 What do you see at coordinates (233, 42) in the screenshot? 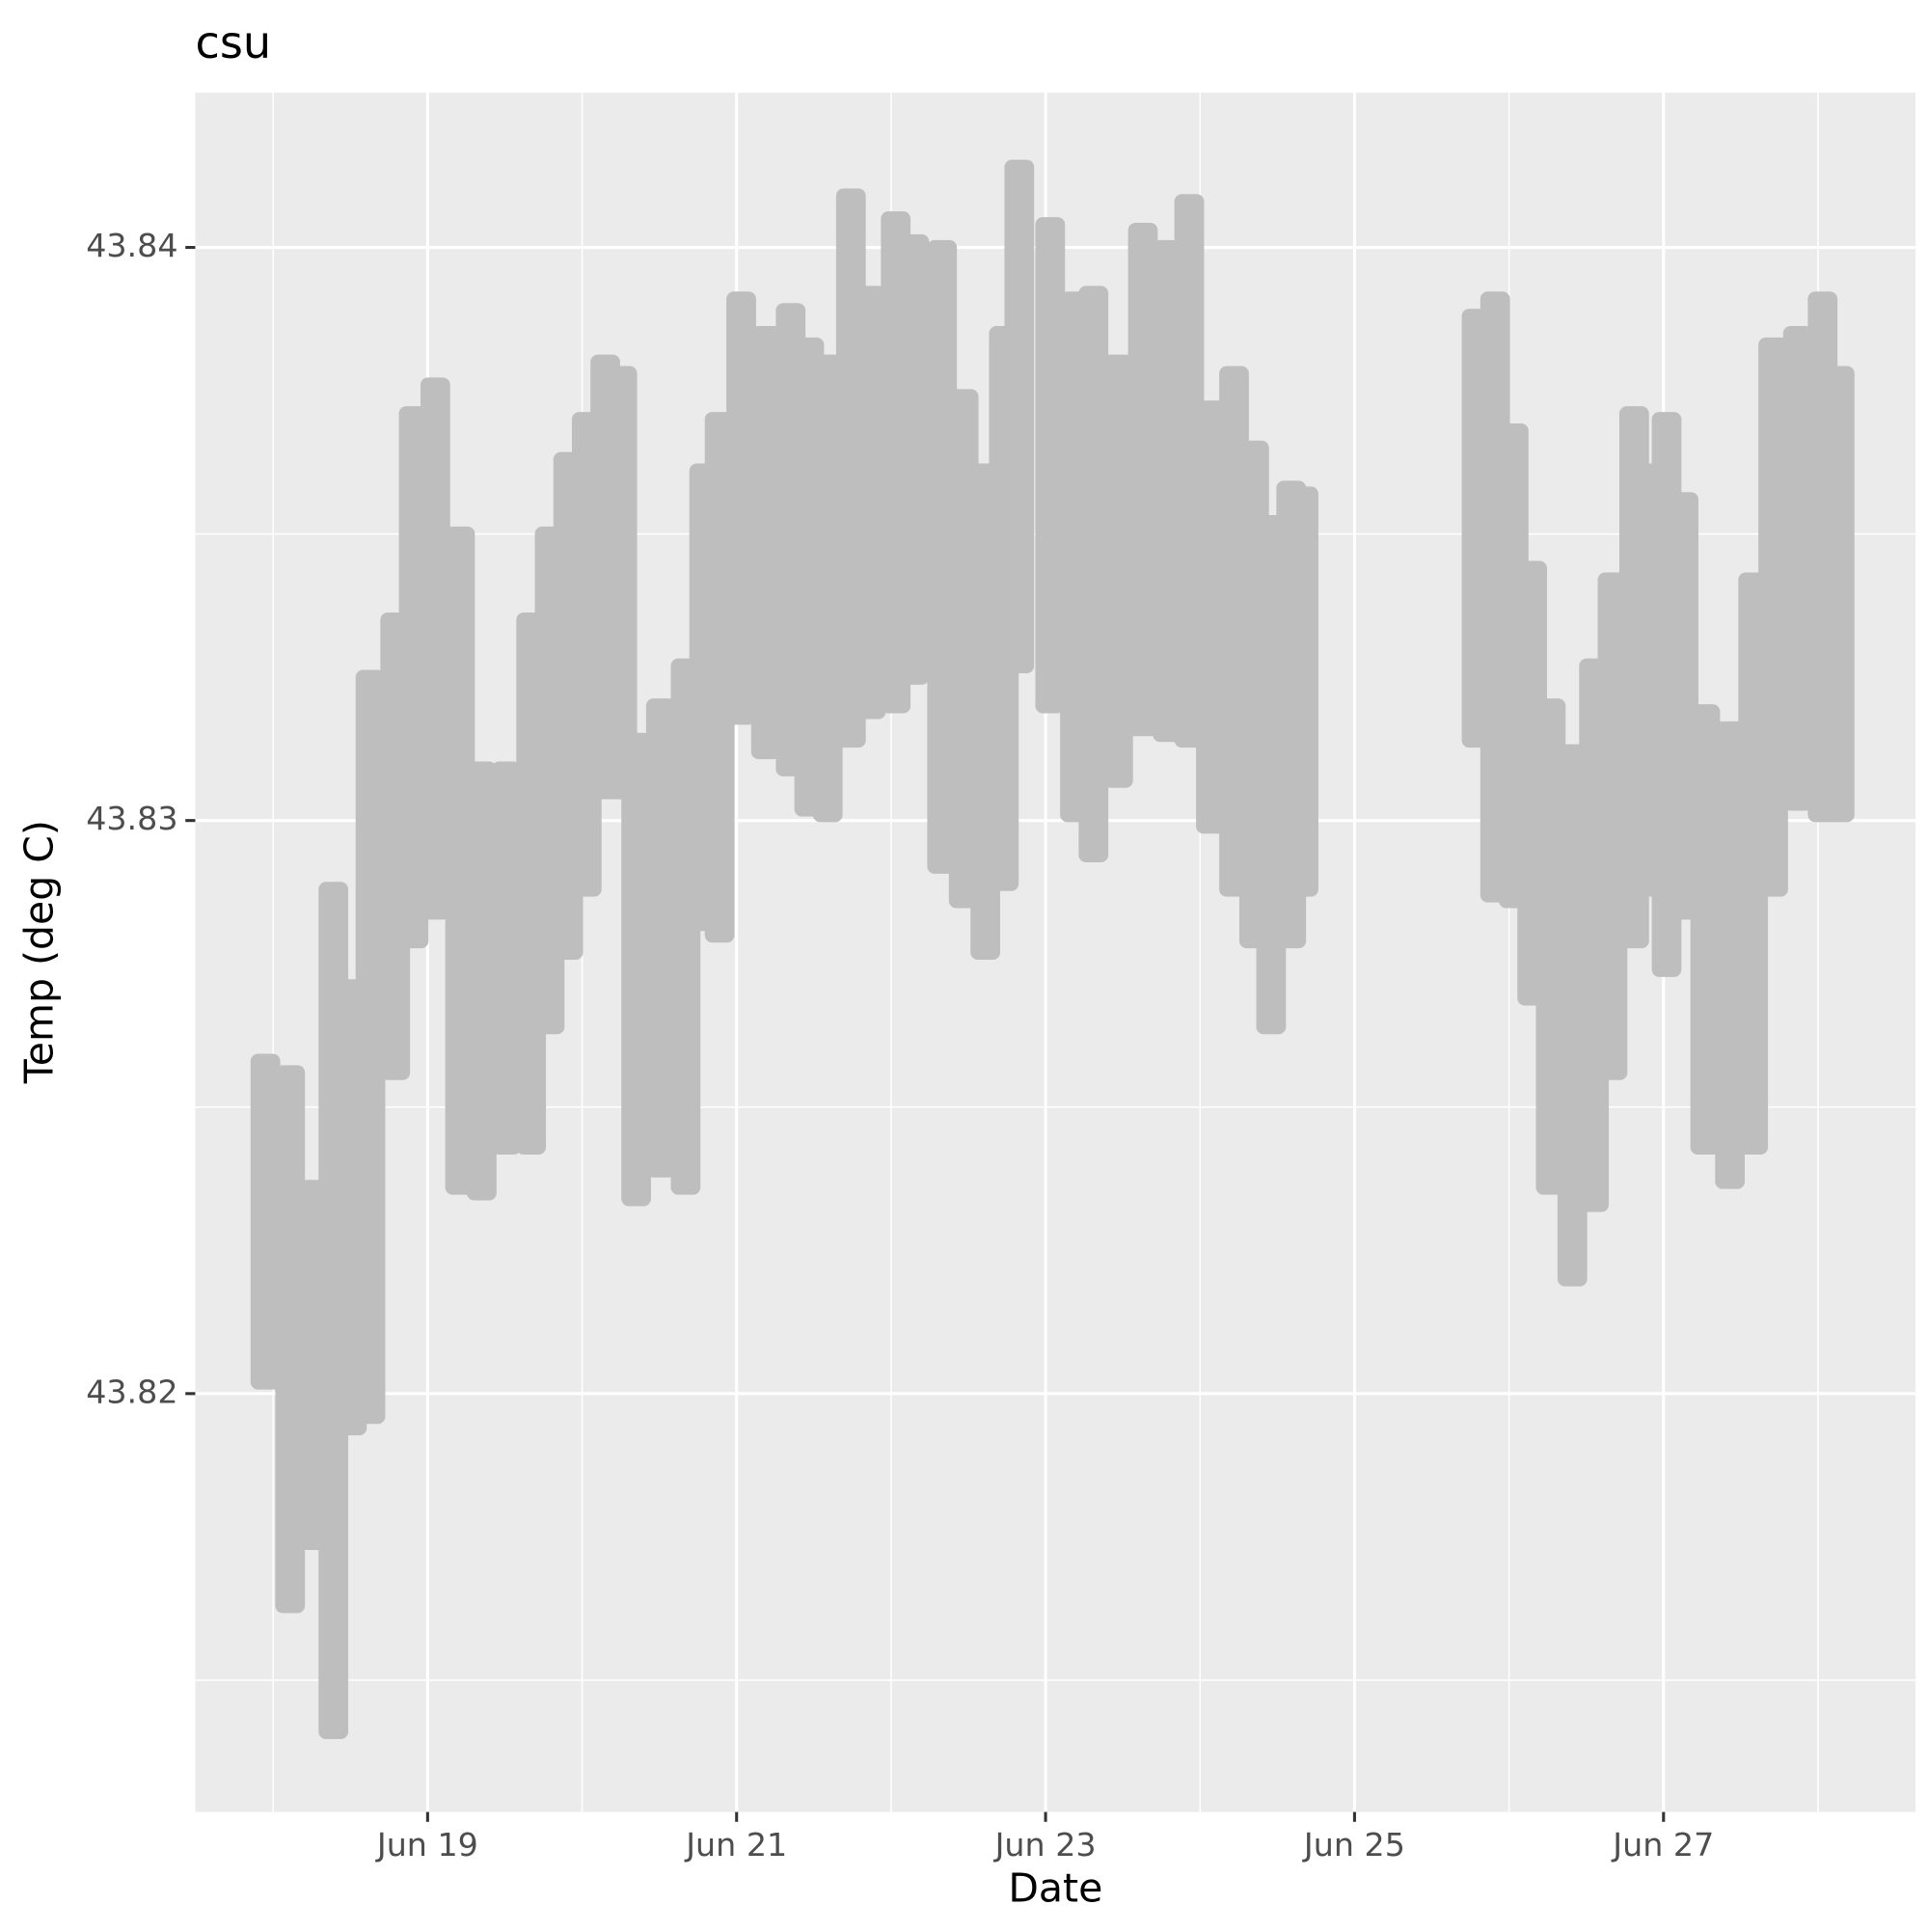
I see `chart-title: csu` at bounding box center [233, 42].